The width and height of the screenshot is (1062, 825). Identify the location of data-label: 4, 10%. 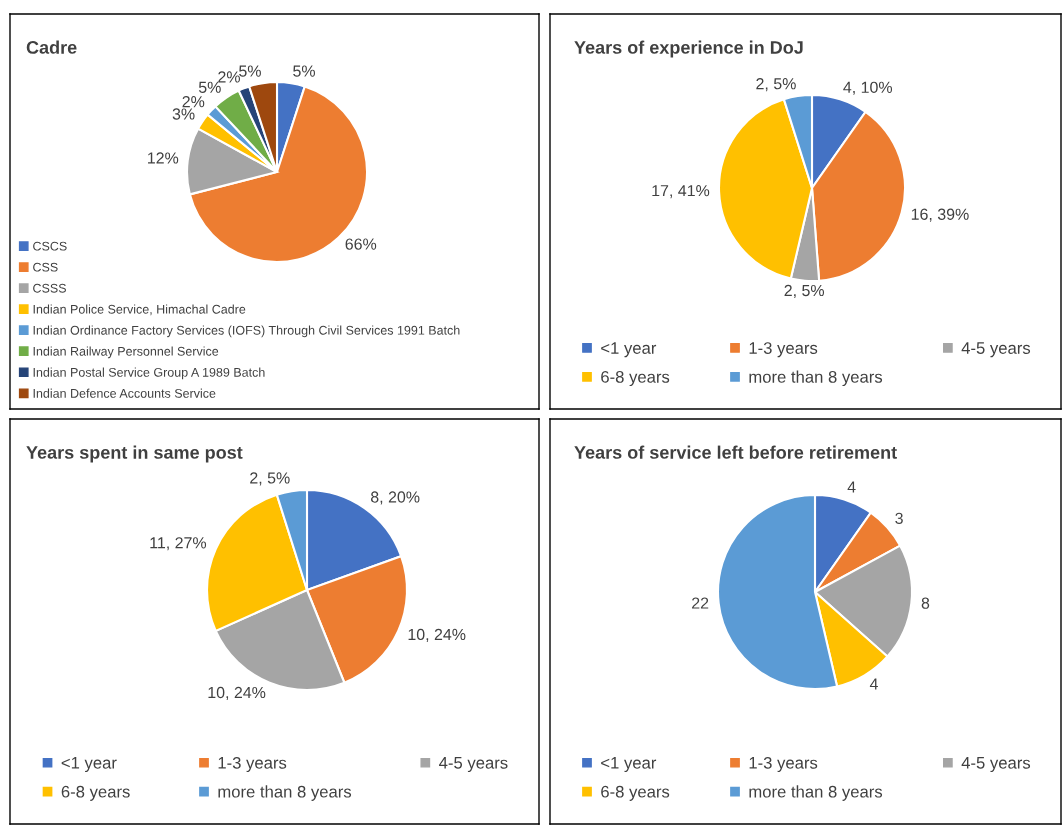
(868, 88).